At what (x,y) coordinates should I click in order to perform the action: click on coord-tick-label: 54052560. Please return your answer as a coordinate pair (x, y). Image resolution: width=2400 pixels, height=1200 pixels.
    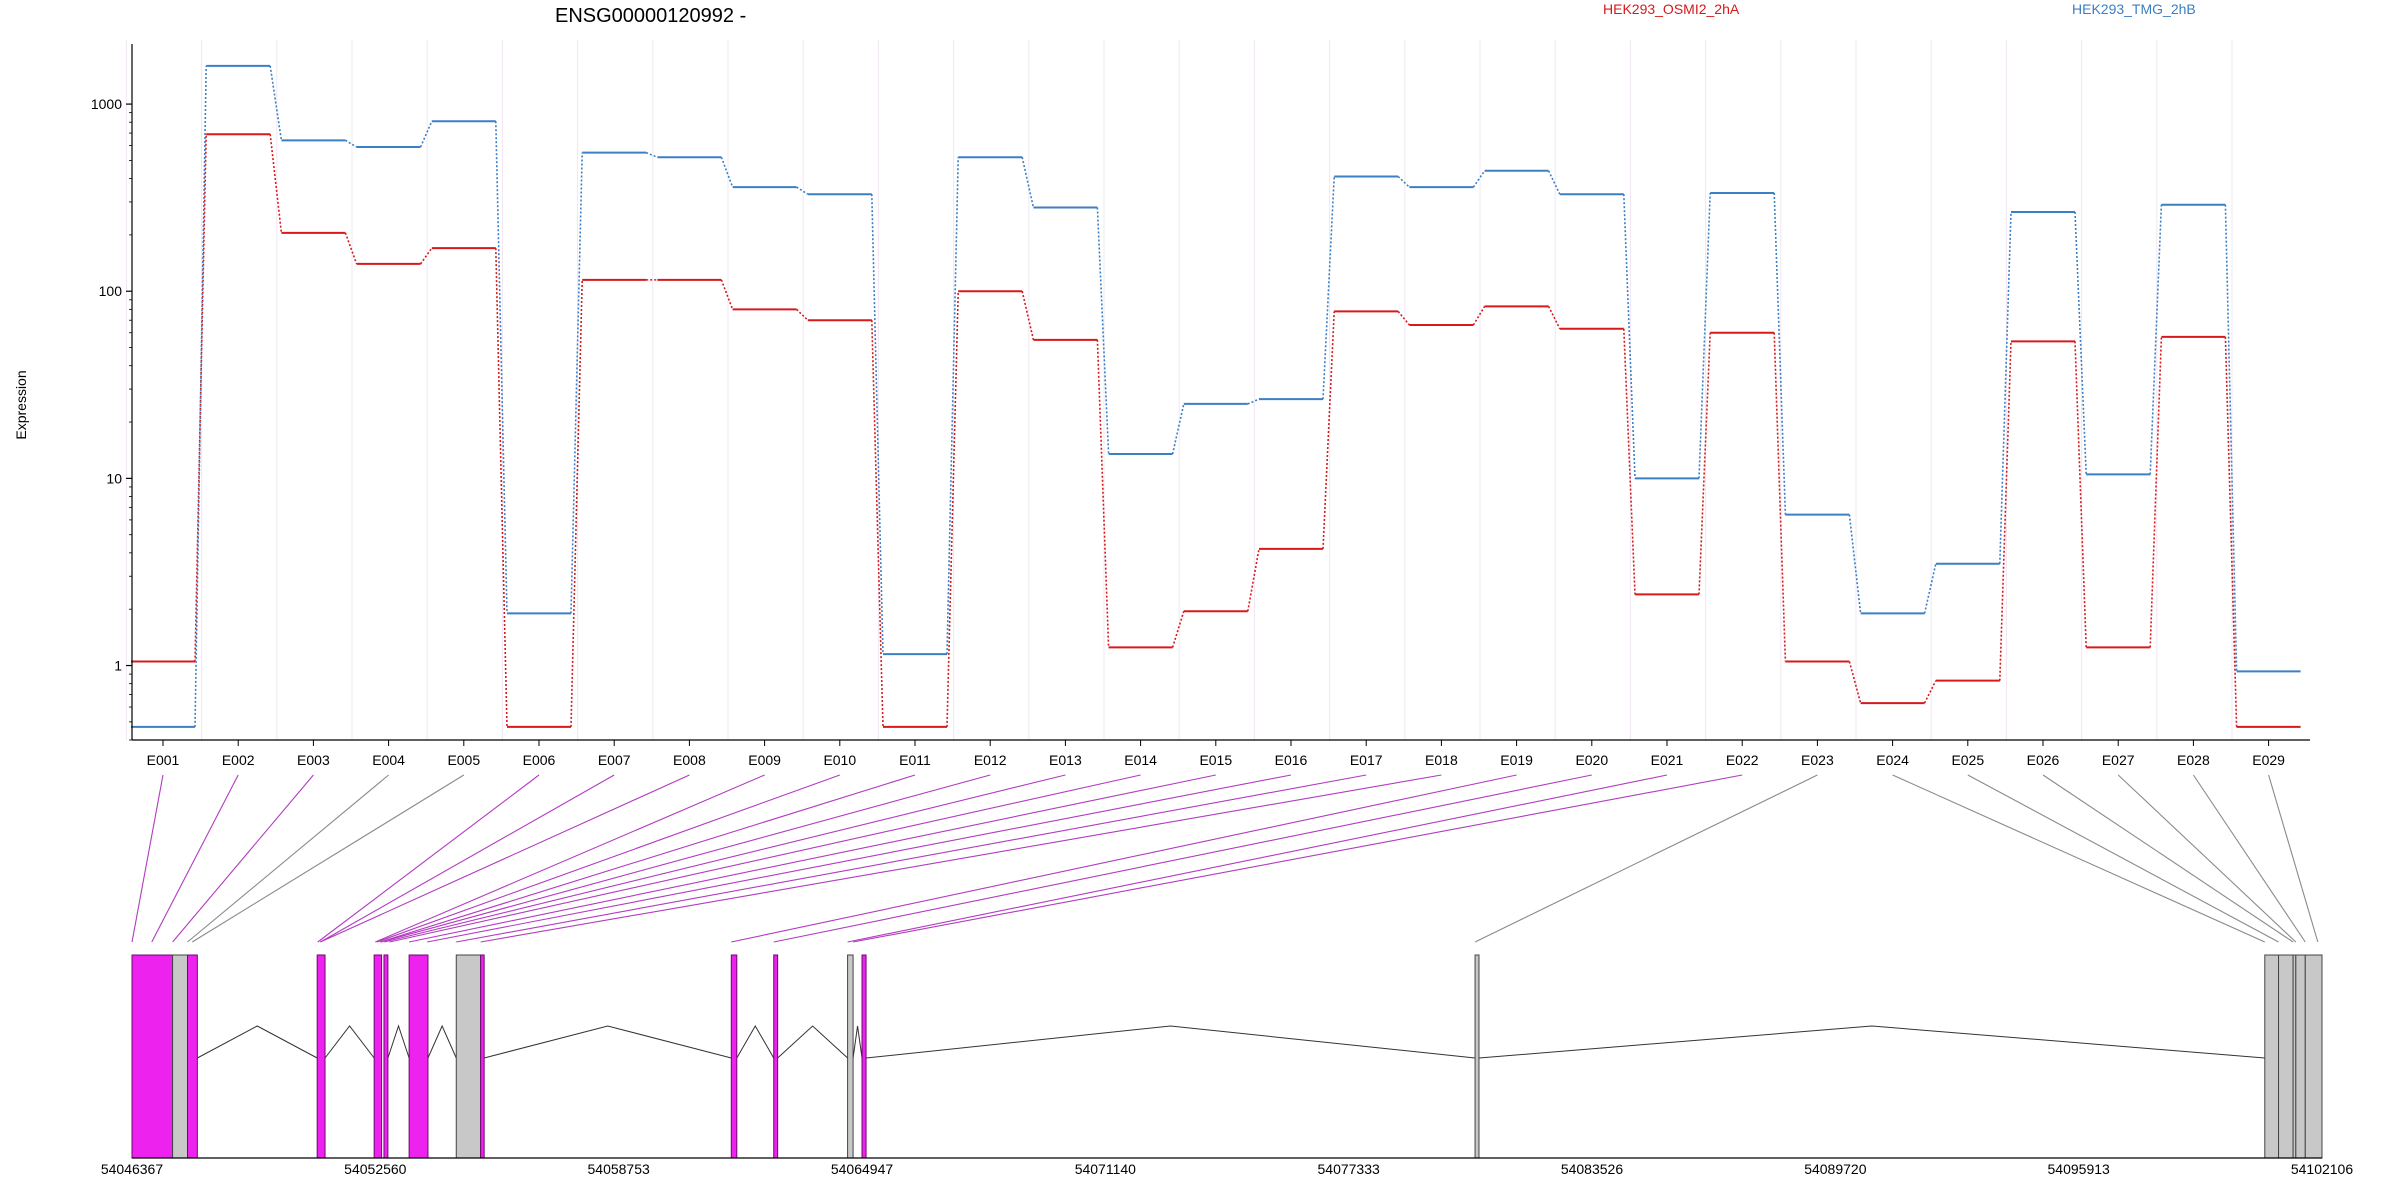
    Looking at the image, I should click on (375, 1169).